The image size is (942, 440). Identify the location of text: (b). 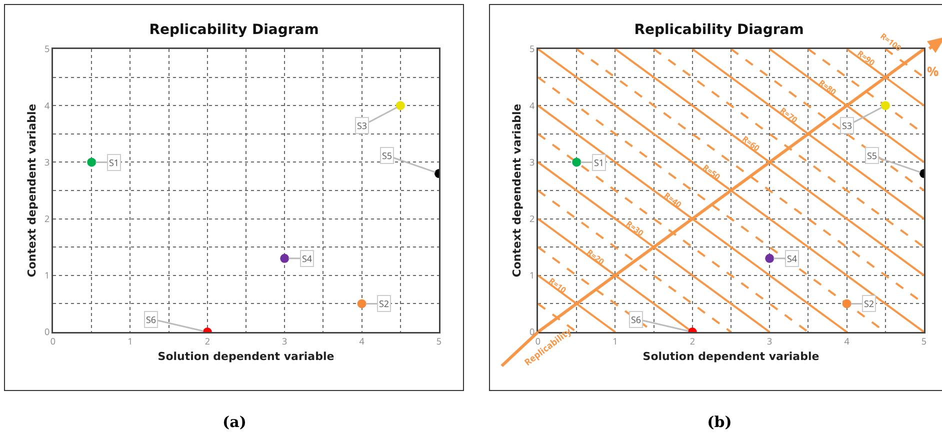
(719, 422).